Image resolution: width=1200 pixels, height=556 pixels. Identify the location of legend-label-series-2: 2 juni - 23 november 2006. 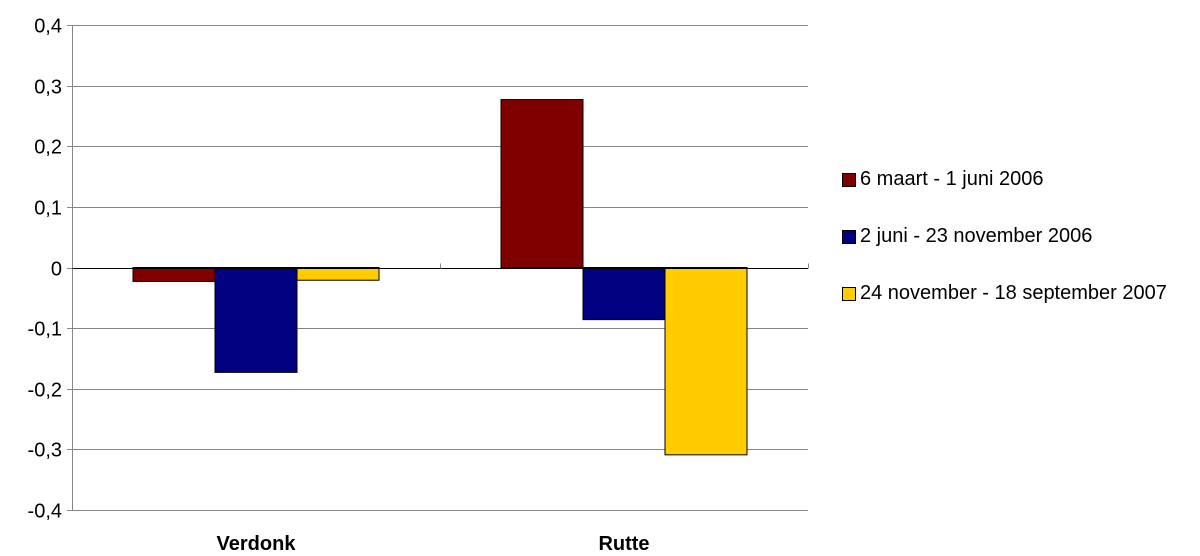
(976, 236).